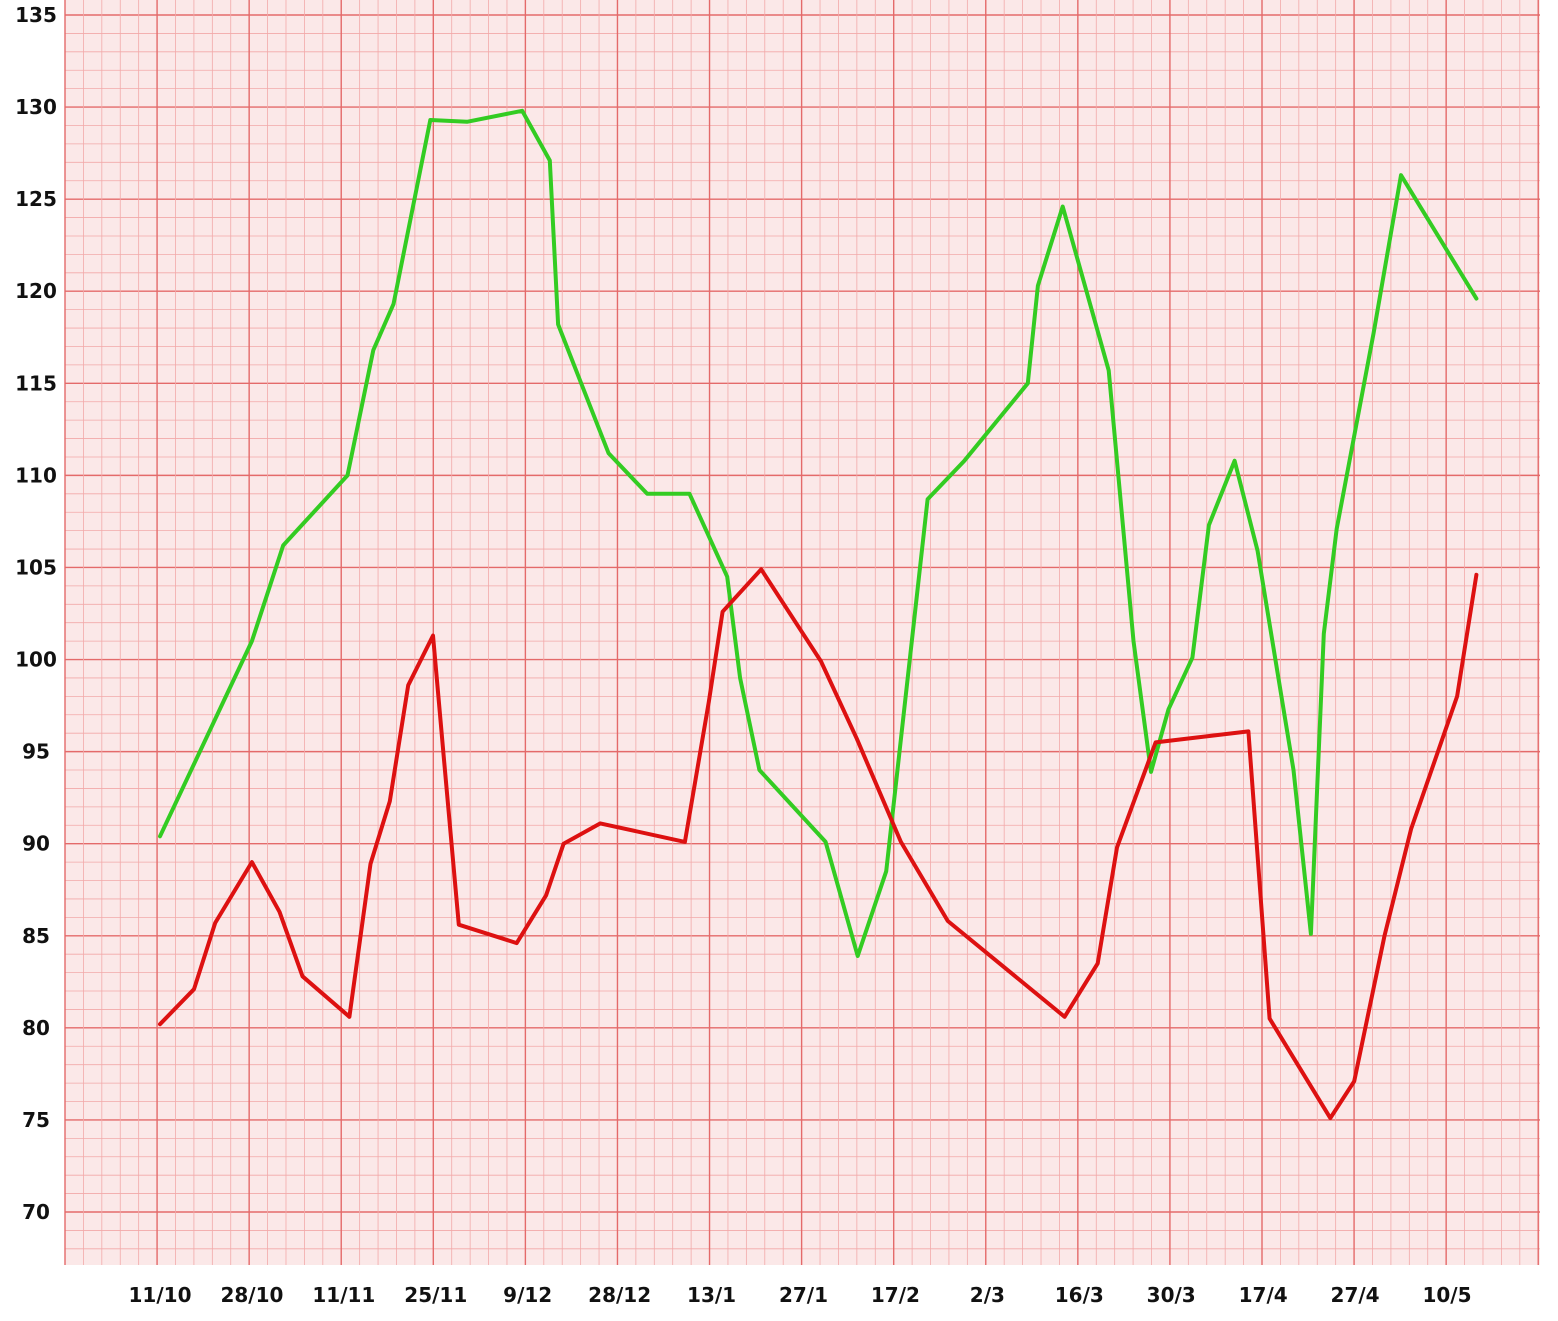  Describe the element at coordinates (895, 1295) in the screenshot. I see `x-tick-label: 17/2` at that location.